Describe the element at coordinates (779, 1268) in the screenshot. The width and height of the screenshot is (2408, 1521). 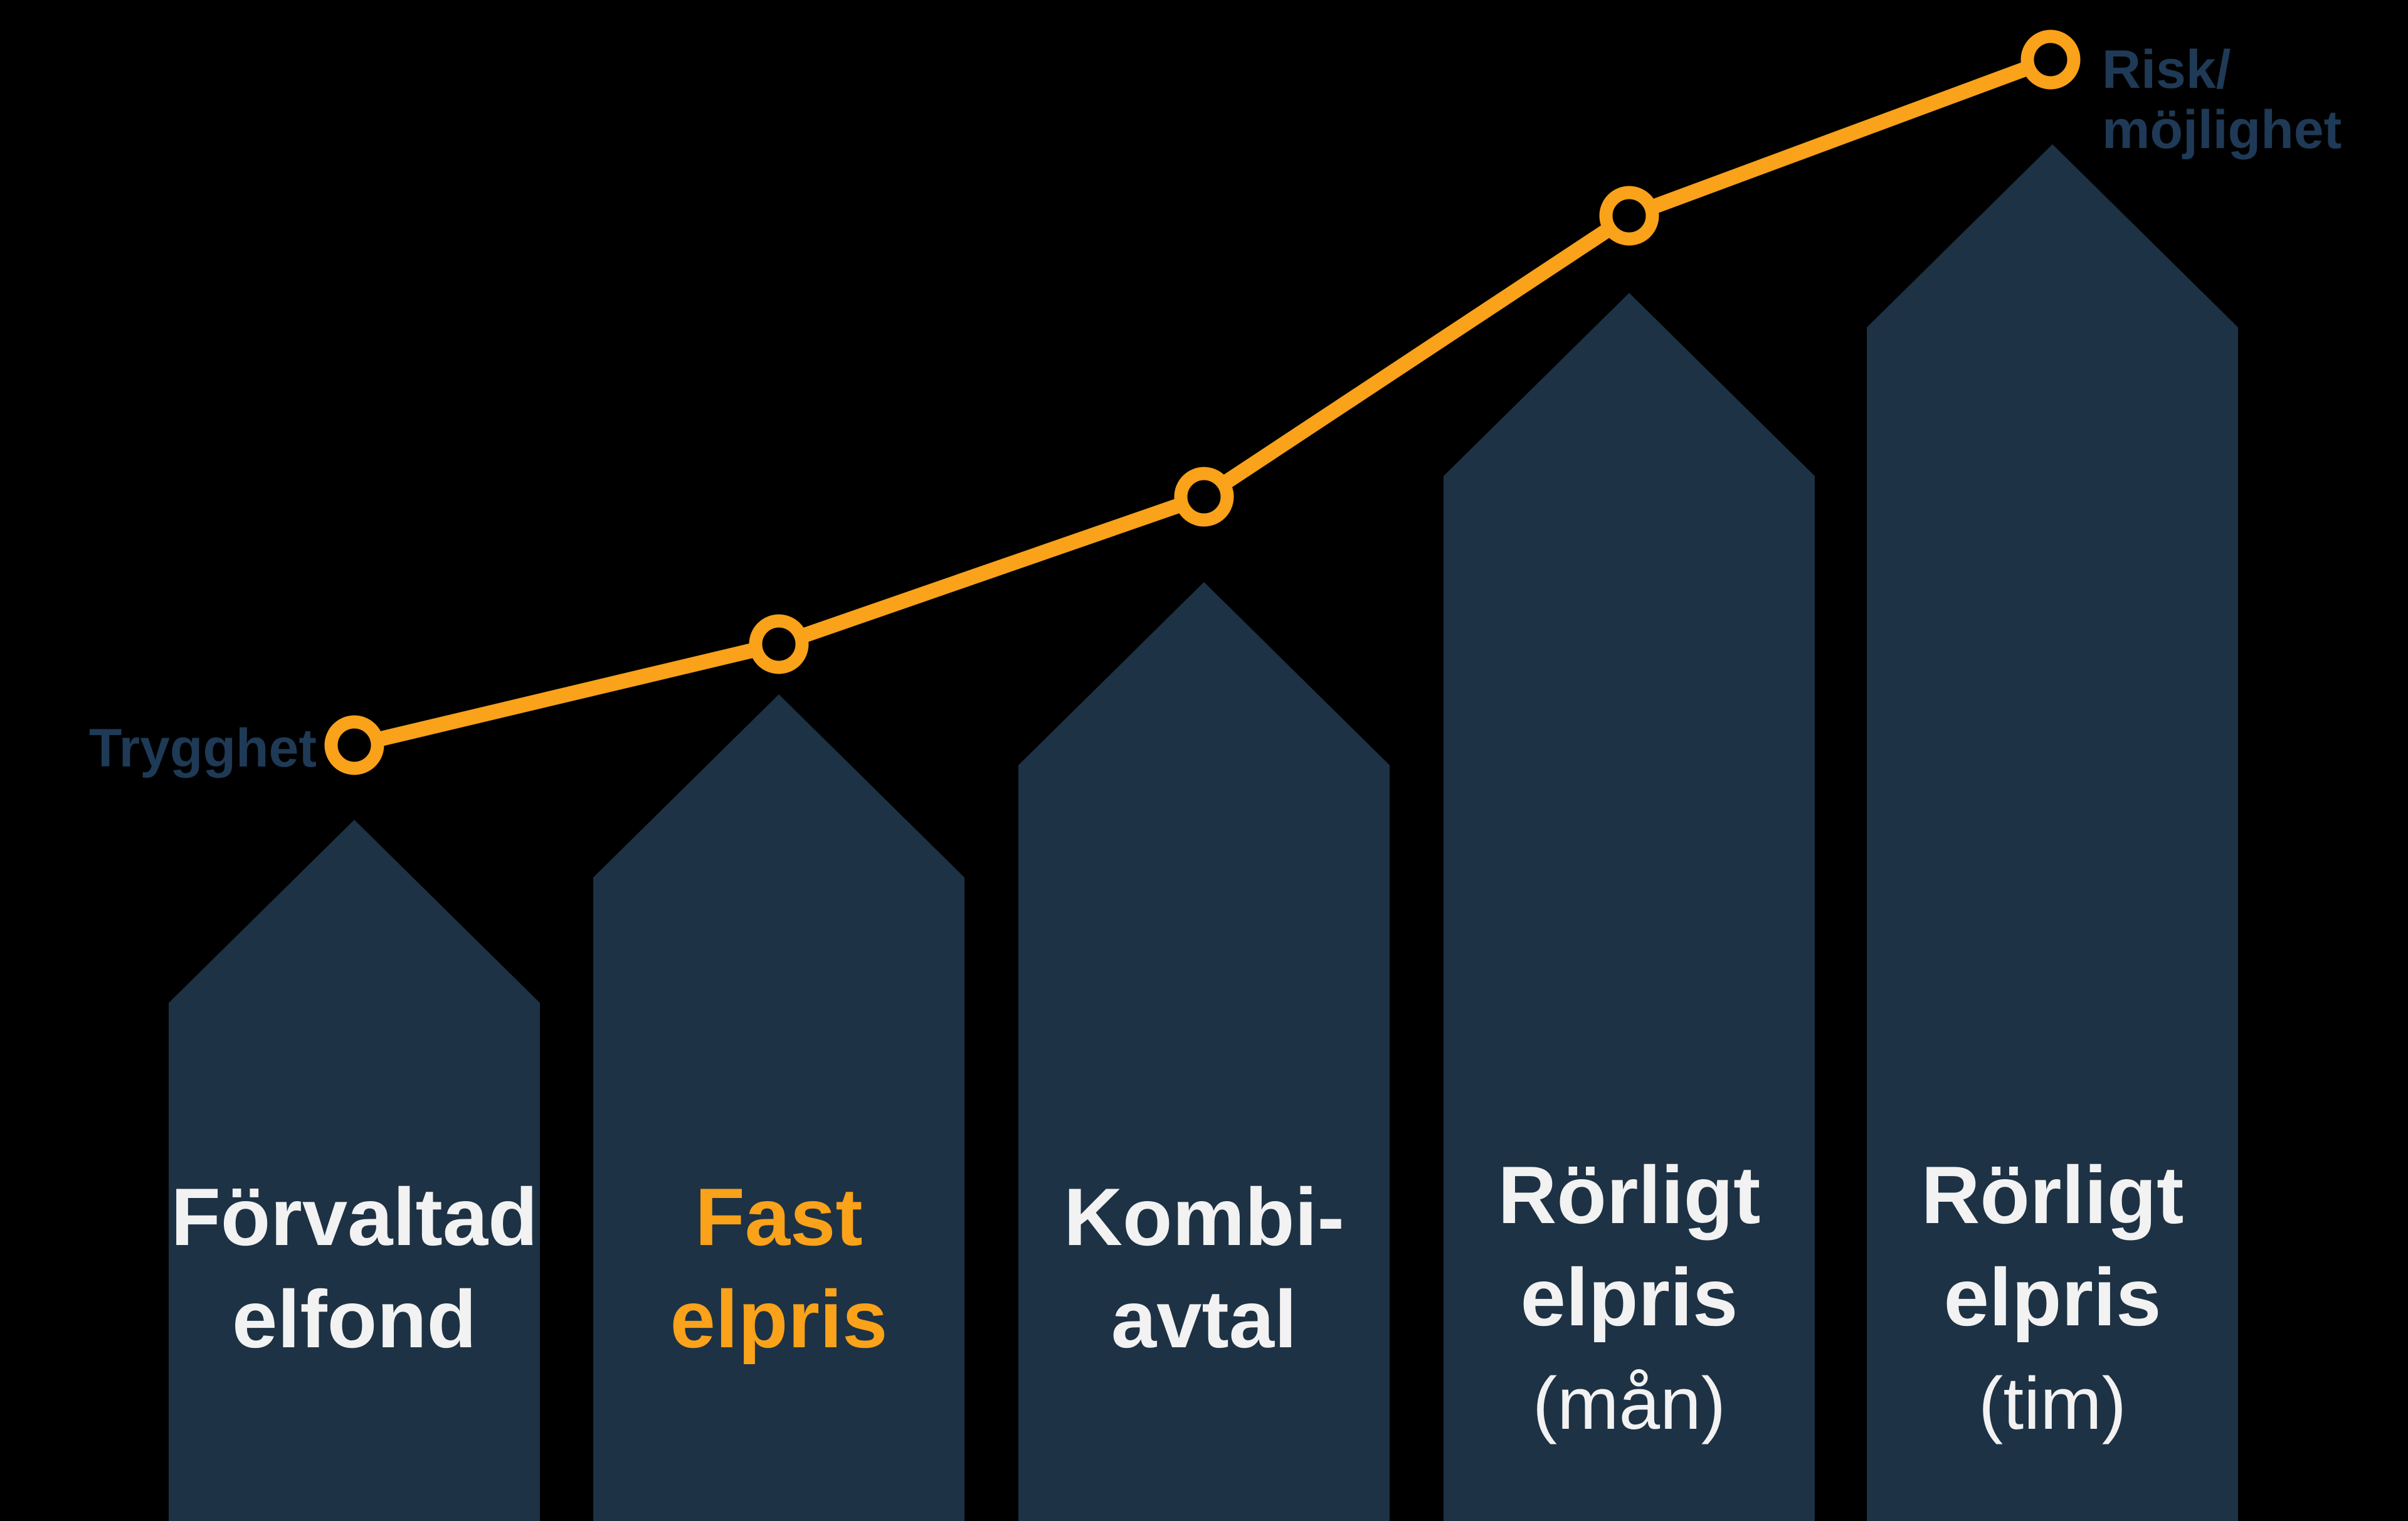
I see `bar-label-fast-elpris: Fast elpris` at that location.